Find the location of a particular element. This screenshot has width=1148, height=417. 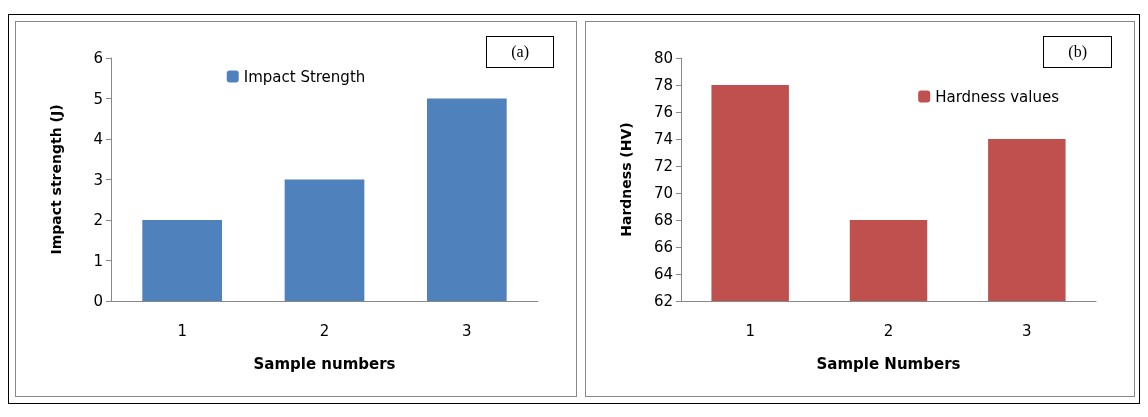

x-axis-title: Sample numbers is located at coordinates (324, 363).